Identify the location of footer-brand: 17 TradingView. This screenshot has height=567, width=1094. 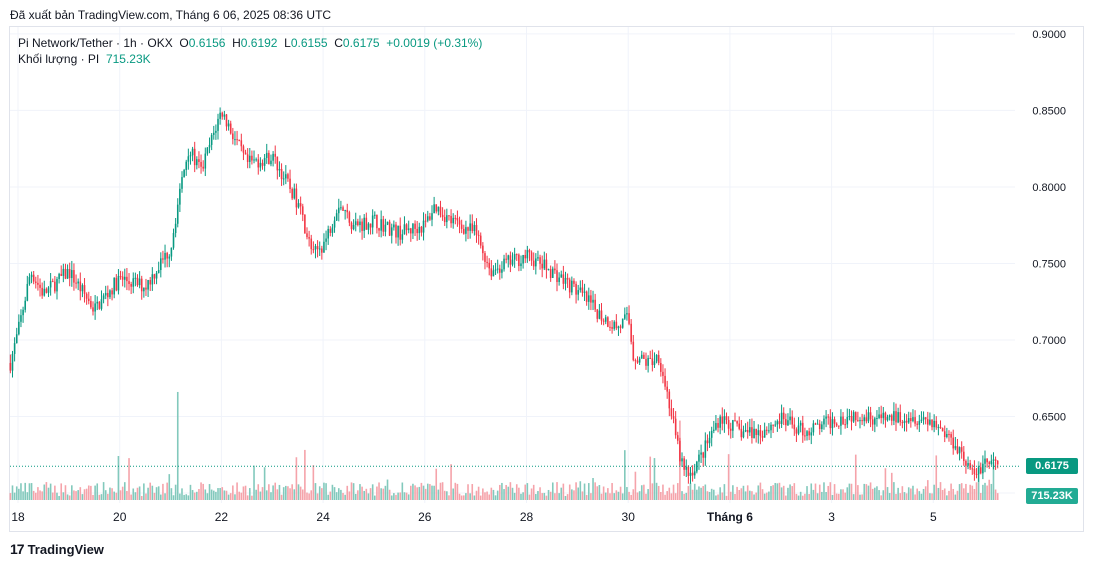
(57, 549).